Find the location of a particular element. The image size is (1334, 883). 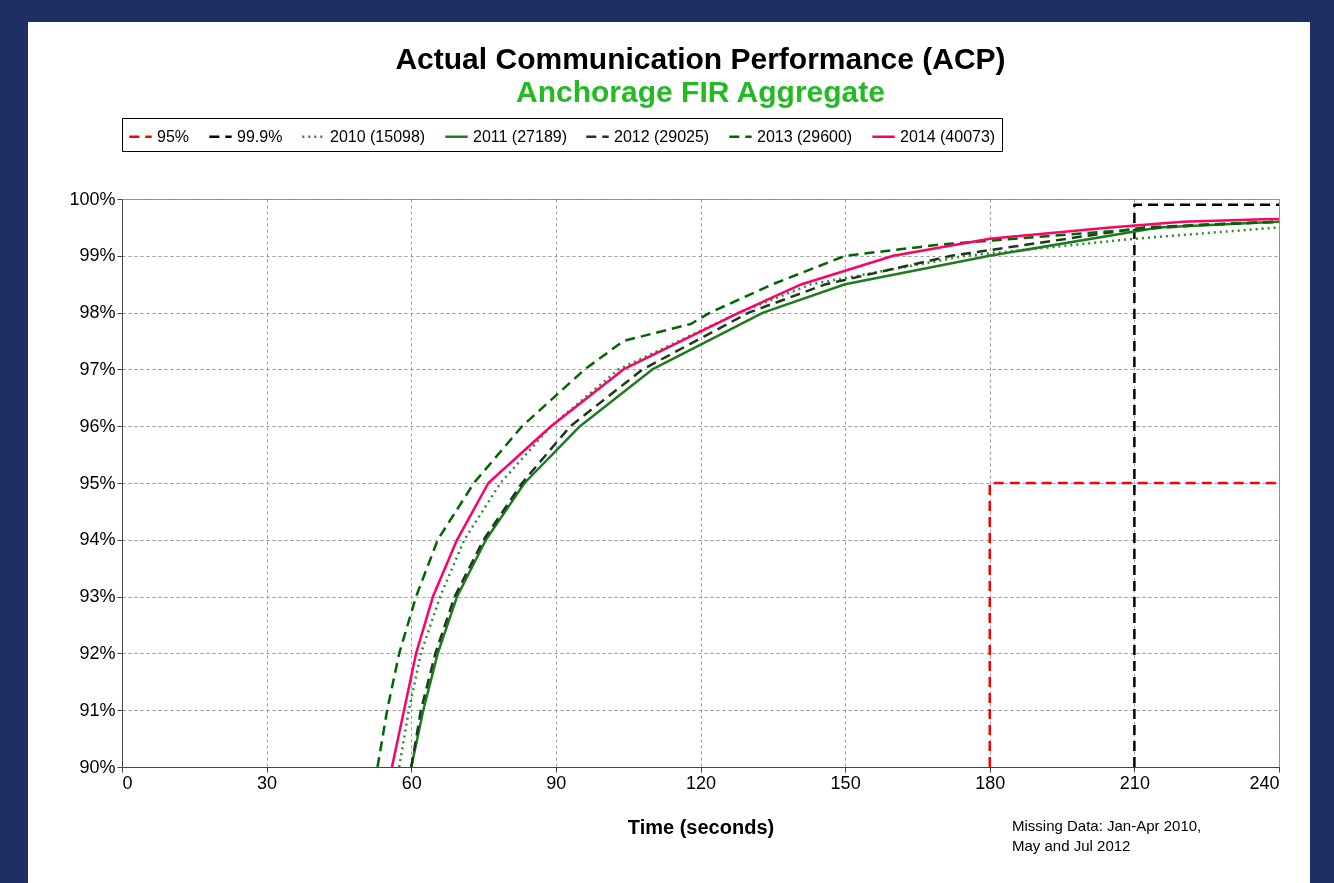

y-tick-label: 95% is located at coordinates (97, 482).